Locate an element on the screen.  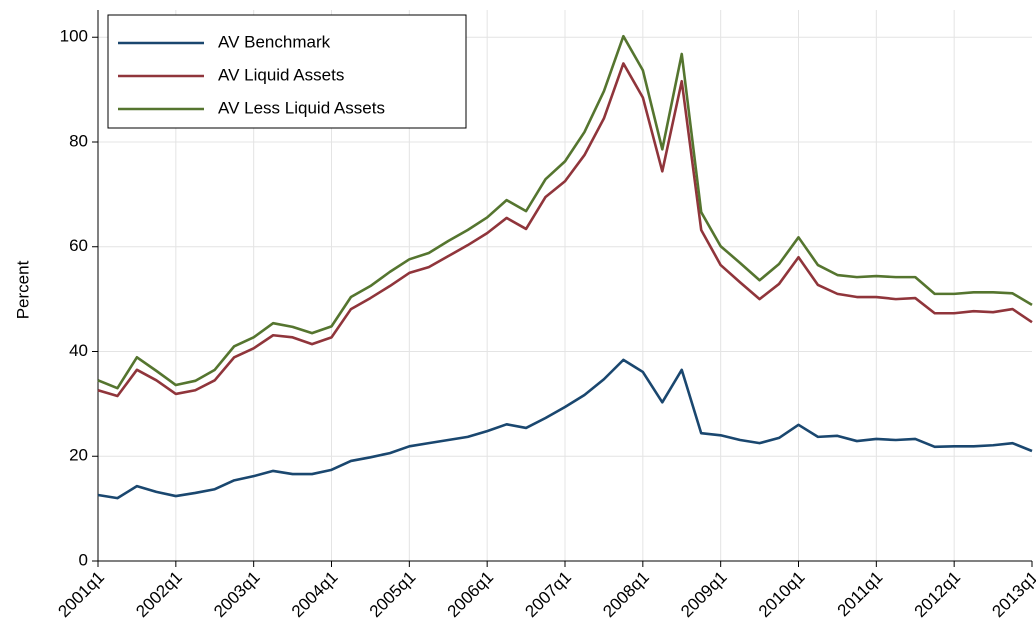
x-tick-label: 2009q1 is located at coordinates (704, 595).